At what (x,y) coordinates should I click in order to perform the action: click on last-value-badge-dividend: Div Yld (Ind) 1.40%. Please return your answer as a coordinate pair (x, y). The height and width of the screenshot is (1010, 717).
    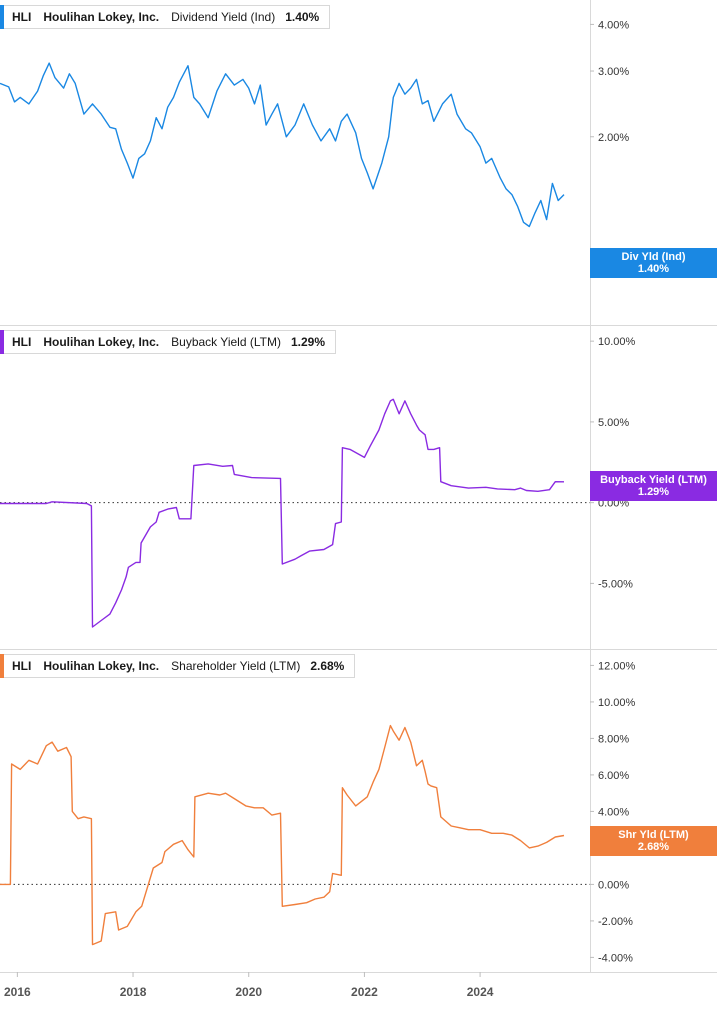
    Looking at the image, I should click on (653, 263).